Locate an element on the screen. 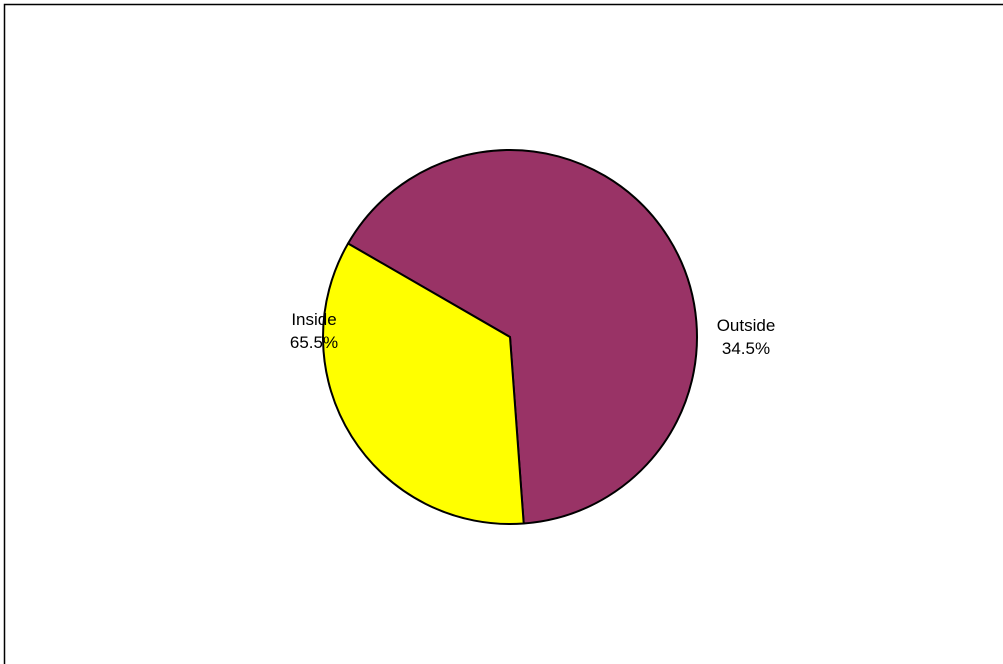 The image size is (1003, 664). slice-value-outside: 34.5% is located at coordinates (746, 348).